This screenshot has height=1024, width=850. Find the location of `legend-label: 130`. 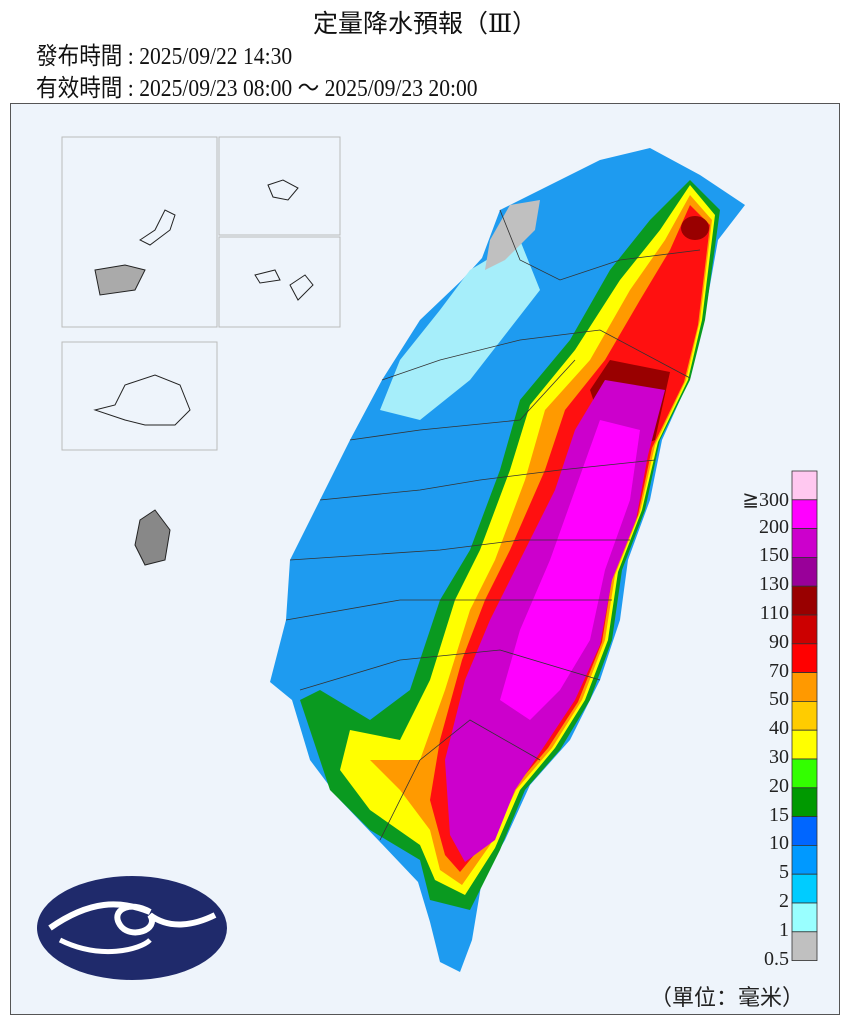

legend-label: 130 is located at coordinates (774, 584).